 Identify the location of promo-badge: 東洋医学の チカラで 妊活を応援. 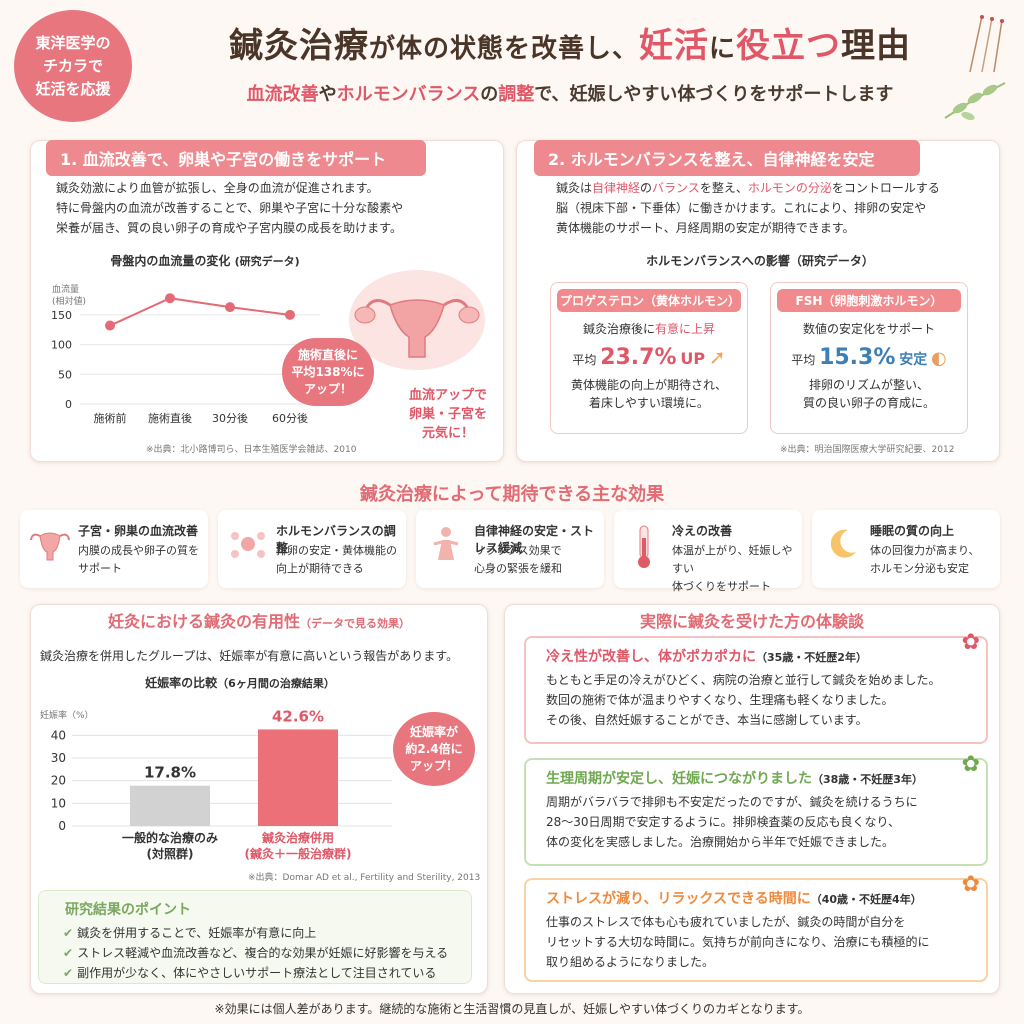
(73, 66).